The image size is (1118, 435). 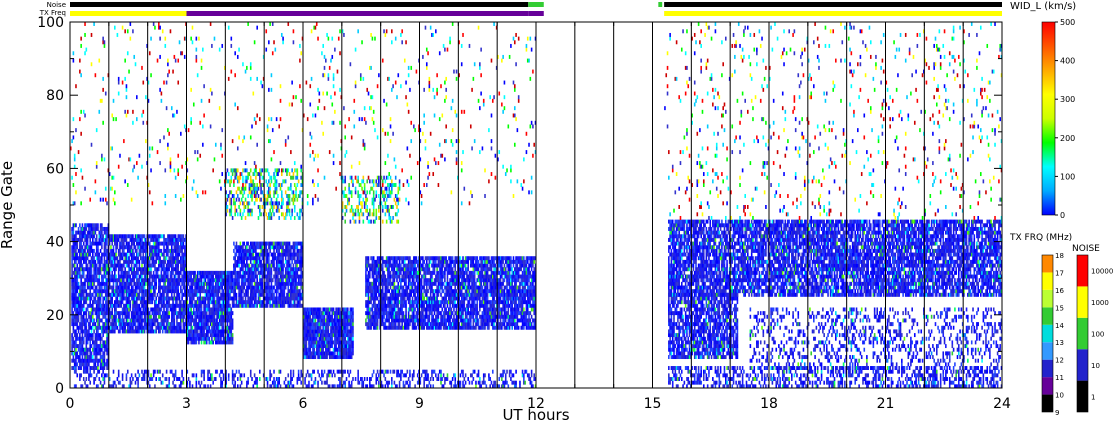 I want to click on x-axis-title: UT hours, so click(x=535, y=415).